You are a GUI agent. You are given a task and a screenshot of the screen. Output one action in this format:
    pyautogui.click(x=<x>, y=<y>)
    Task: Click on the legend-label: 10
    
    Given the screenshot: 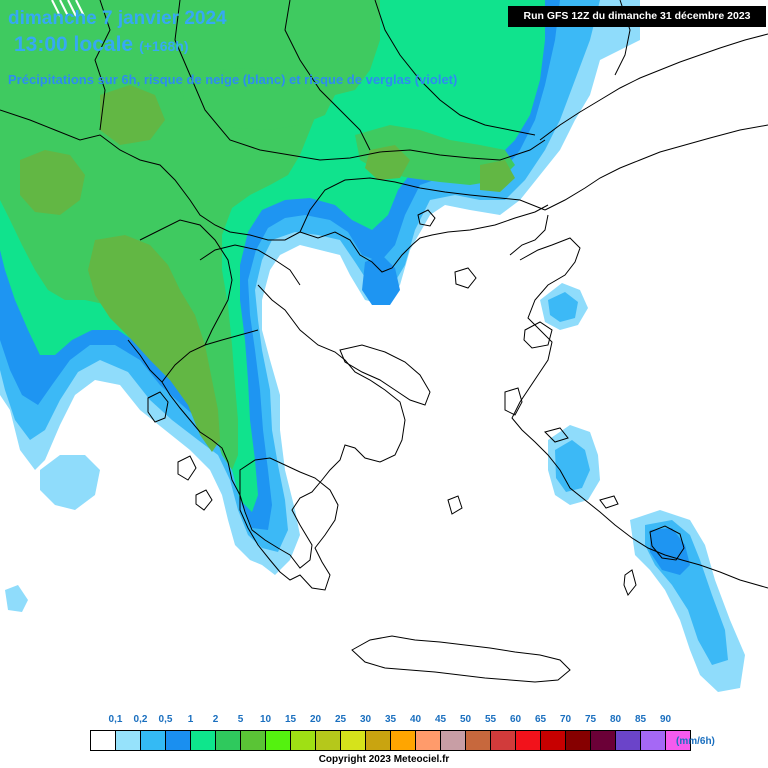 What is the action you would take?
    pyautogui.click(x=265, y=719)
    